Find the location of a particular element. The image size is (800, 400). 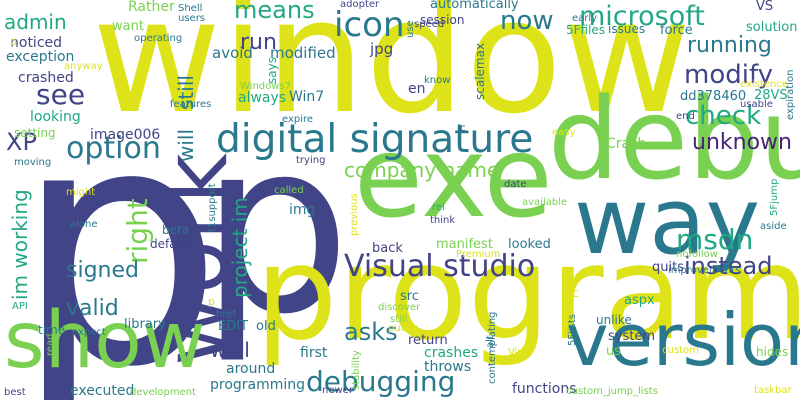

word-aside: aside is located at coordinates (773, 226).